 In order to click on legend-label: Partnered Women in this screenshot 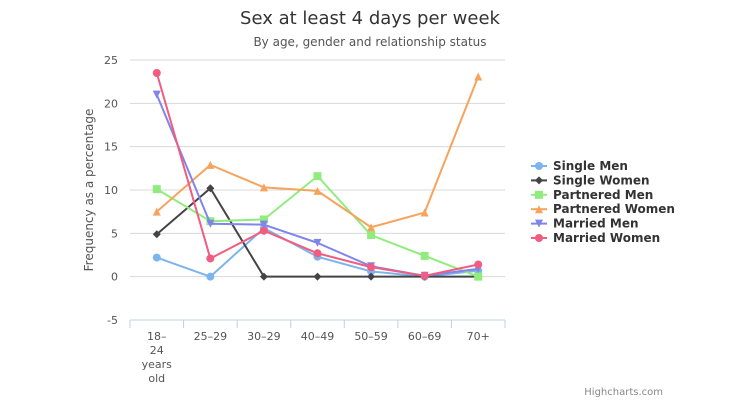, I will do `click(614, 209)`.